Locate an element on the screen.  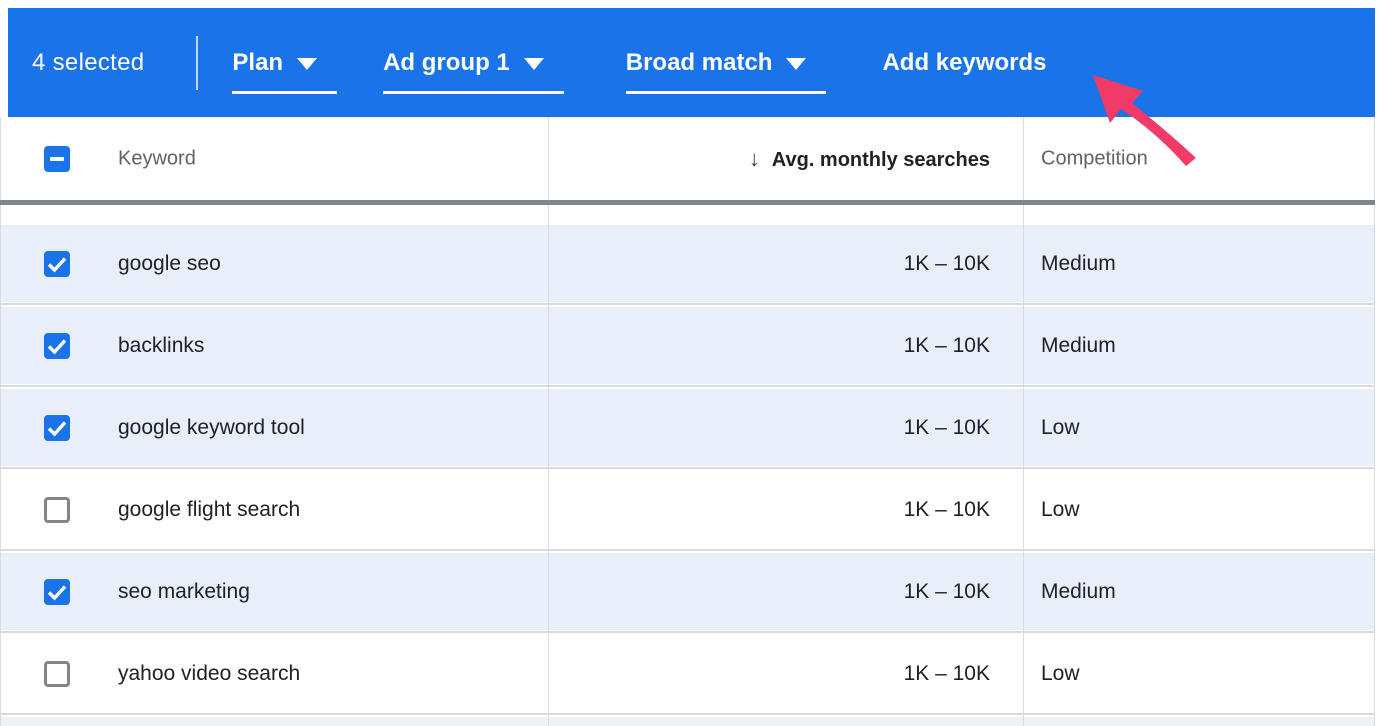
avg-monthly-searches-header-label: Avg. monthly searches is located at coordinates (880, 159).